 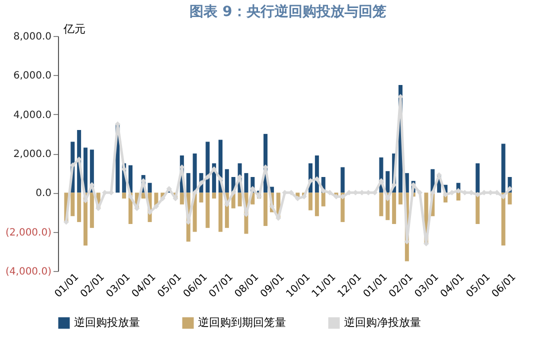 What do you see at coordinates (29, 272) in the screenshot?
I see `y-tick-label: (4,000.0)` at bounding box center [29, 272].